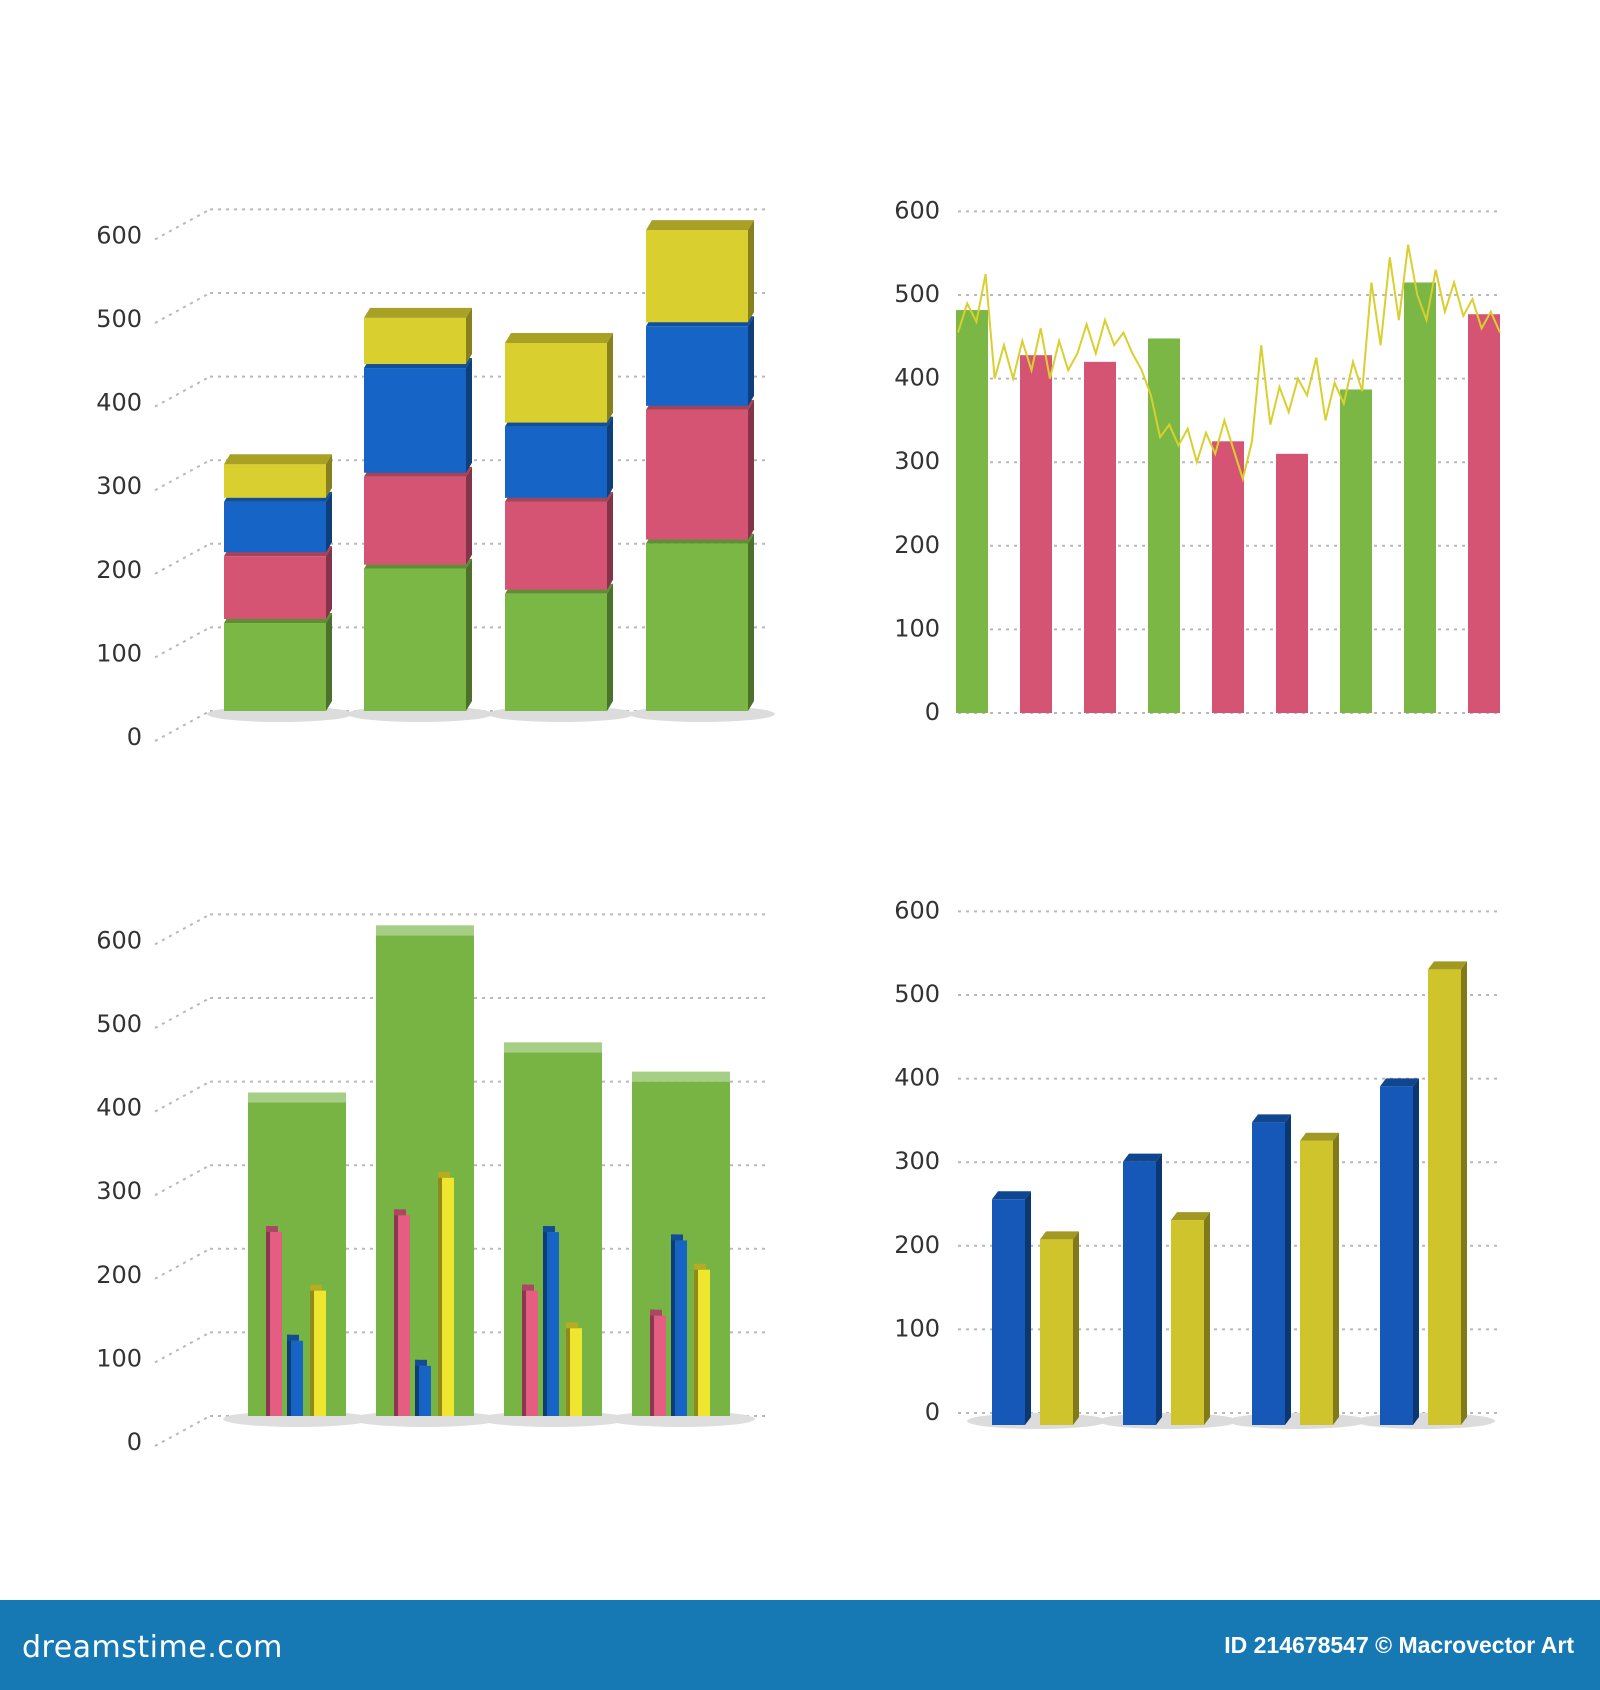 The height and width of the screenshot is (1690, 1600). What do you see at coordinates (152, 1647) in the screenshot?
I see `footer-logo: dreamstime.com` at bounding box center [152, 1647].